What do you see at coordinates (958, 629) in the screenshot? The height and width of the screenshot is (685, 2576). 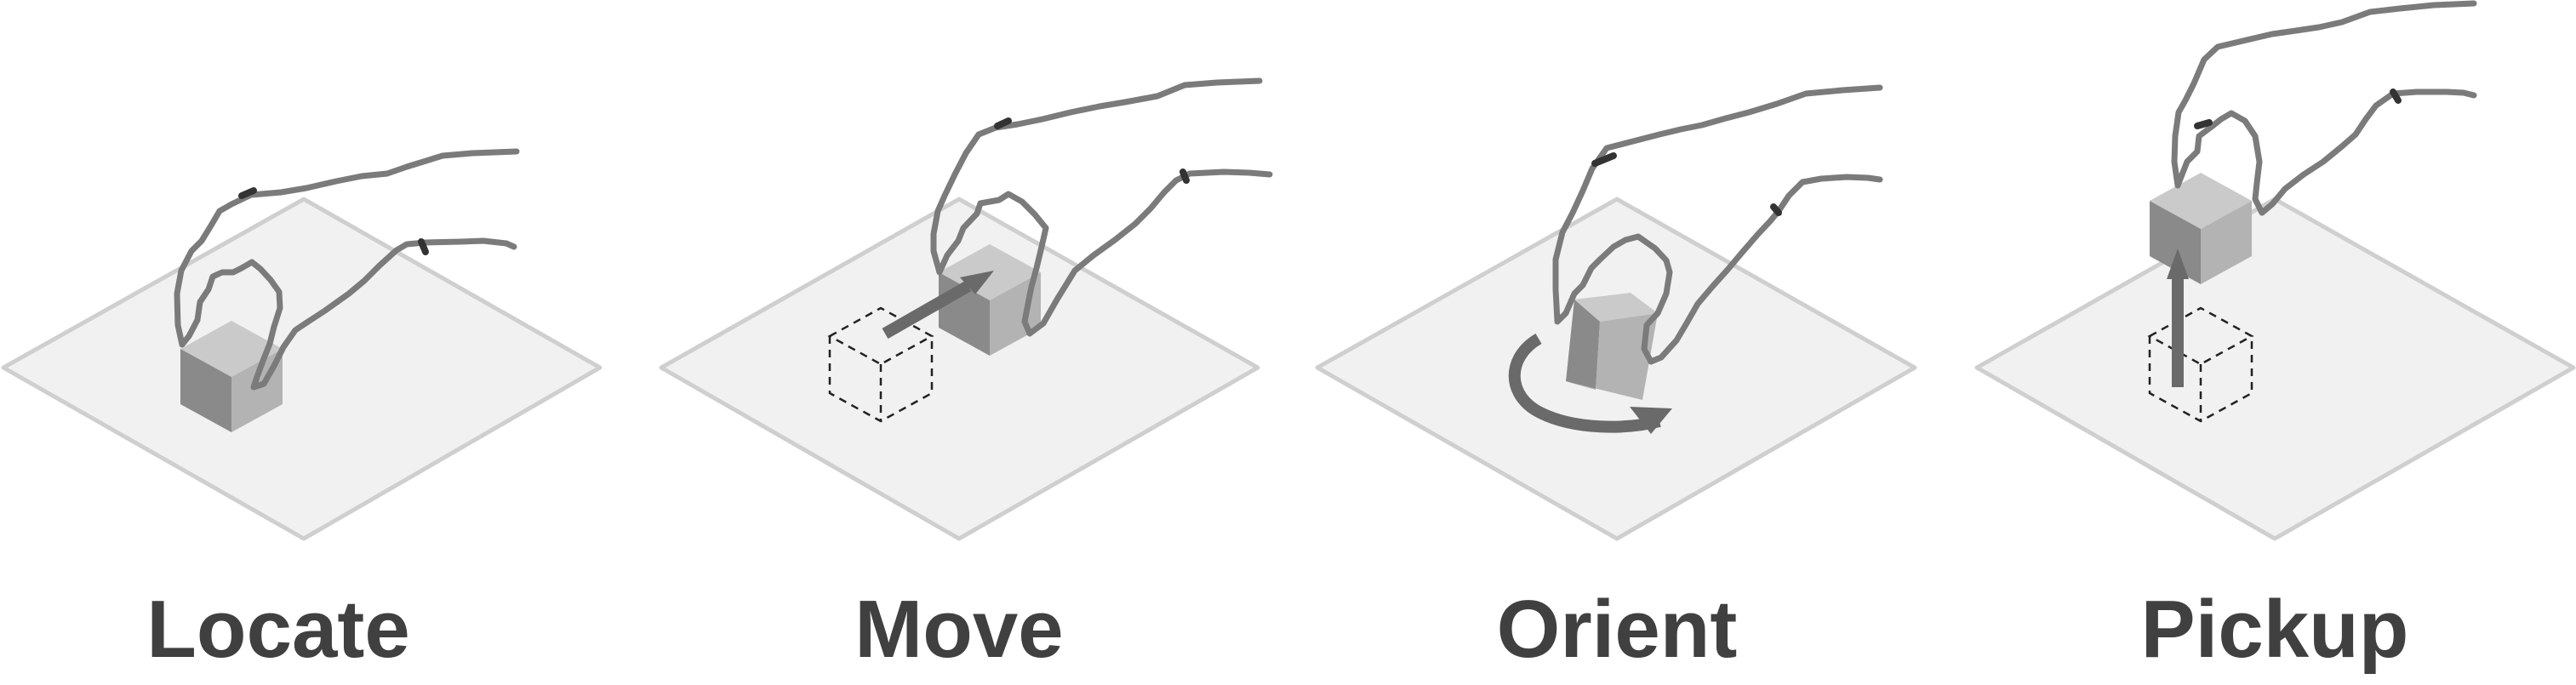 I see `panel-label-move: Move` at bounding box center [958, 629].